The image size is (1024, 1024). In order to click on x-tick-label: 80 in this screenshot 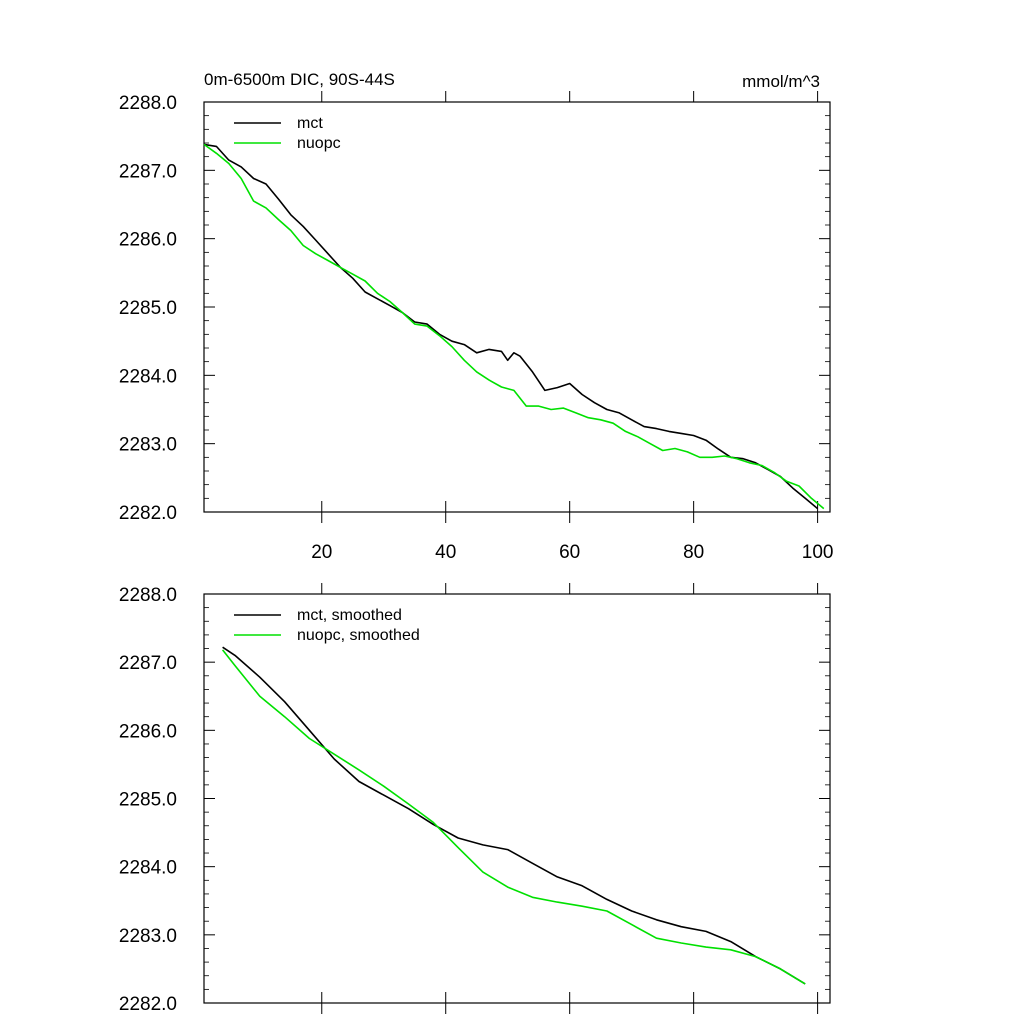, I will do `click(693, 552)`.